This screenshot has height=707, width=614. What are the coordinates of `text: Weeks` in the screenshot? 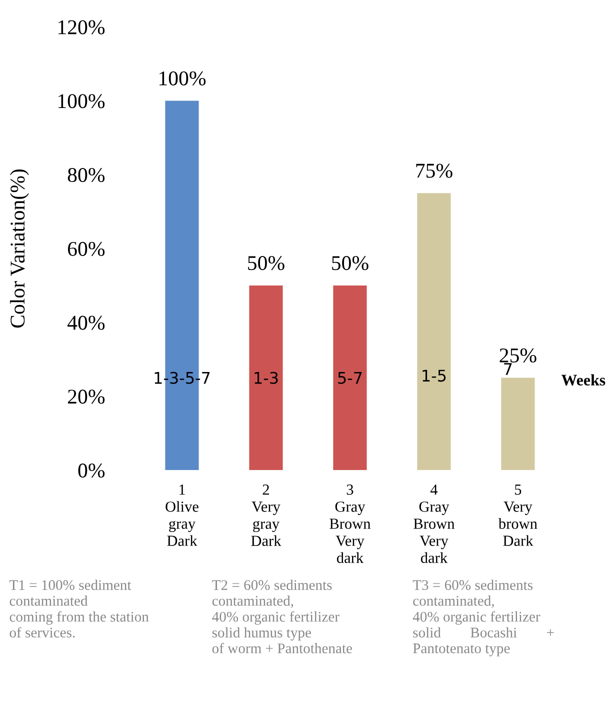 It's located at (583, 380).